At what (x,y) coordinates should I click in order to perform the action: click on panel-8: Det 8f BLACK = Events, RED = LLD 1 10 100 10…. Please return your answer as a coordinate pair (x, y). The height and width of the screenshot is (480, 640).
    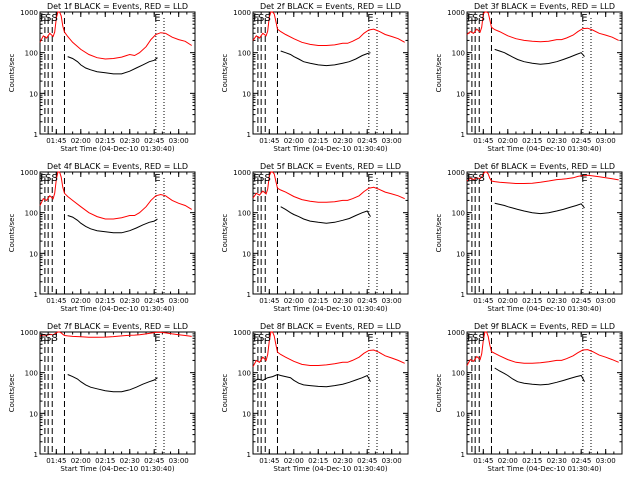
    Looking at the image, I should click on (315, 397).